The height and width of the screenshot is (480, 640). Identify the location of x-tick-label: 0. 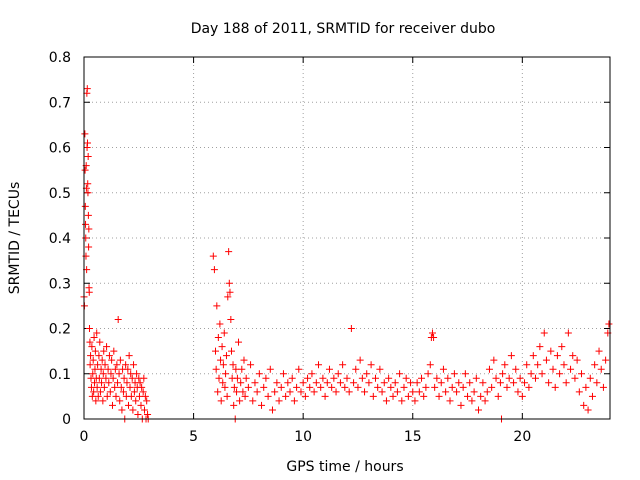
(84, 437).